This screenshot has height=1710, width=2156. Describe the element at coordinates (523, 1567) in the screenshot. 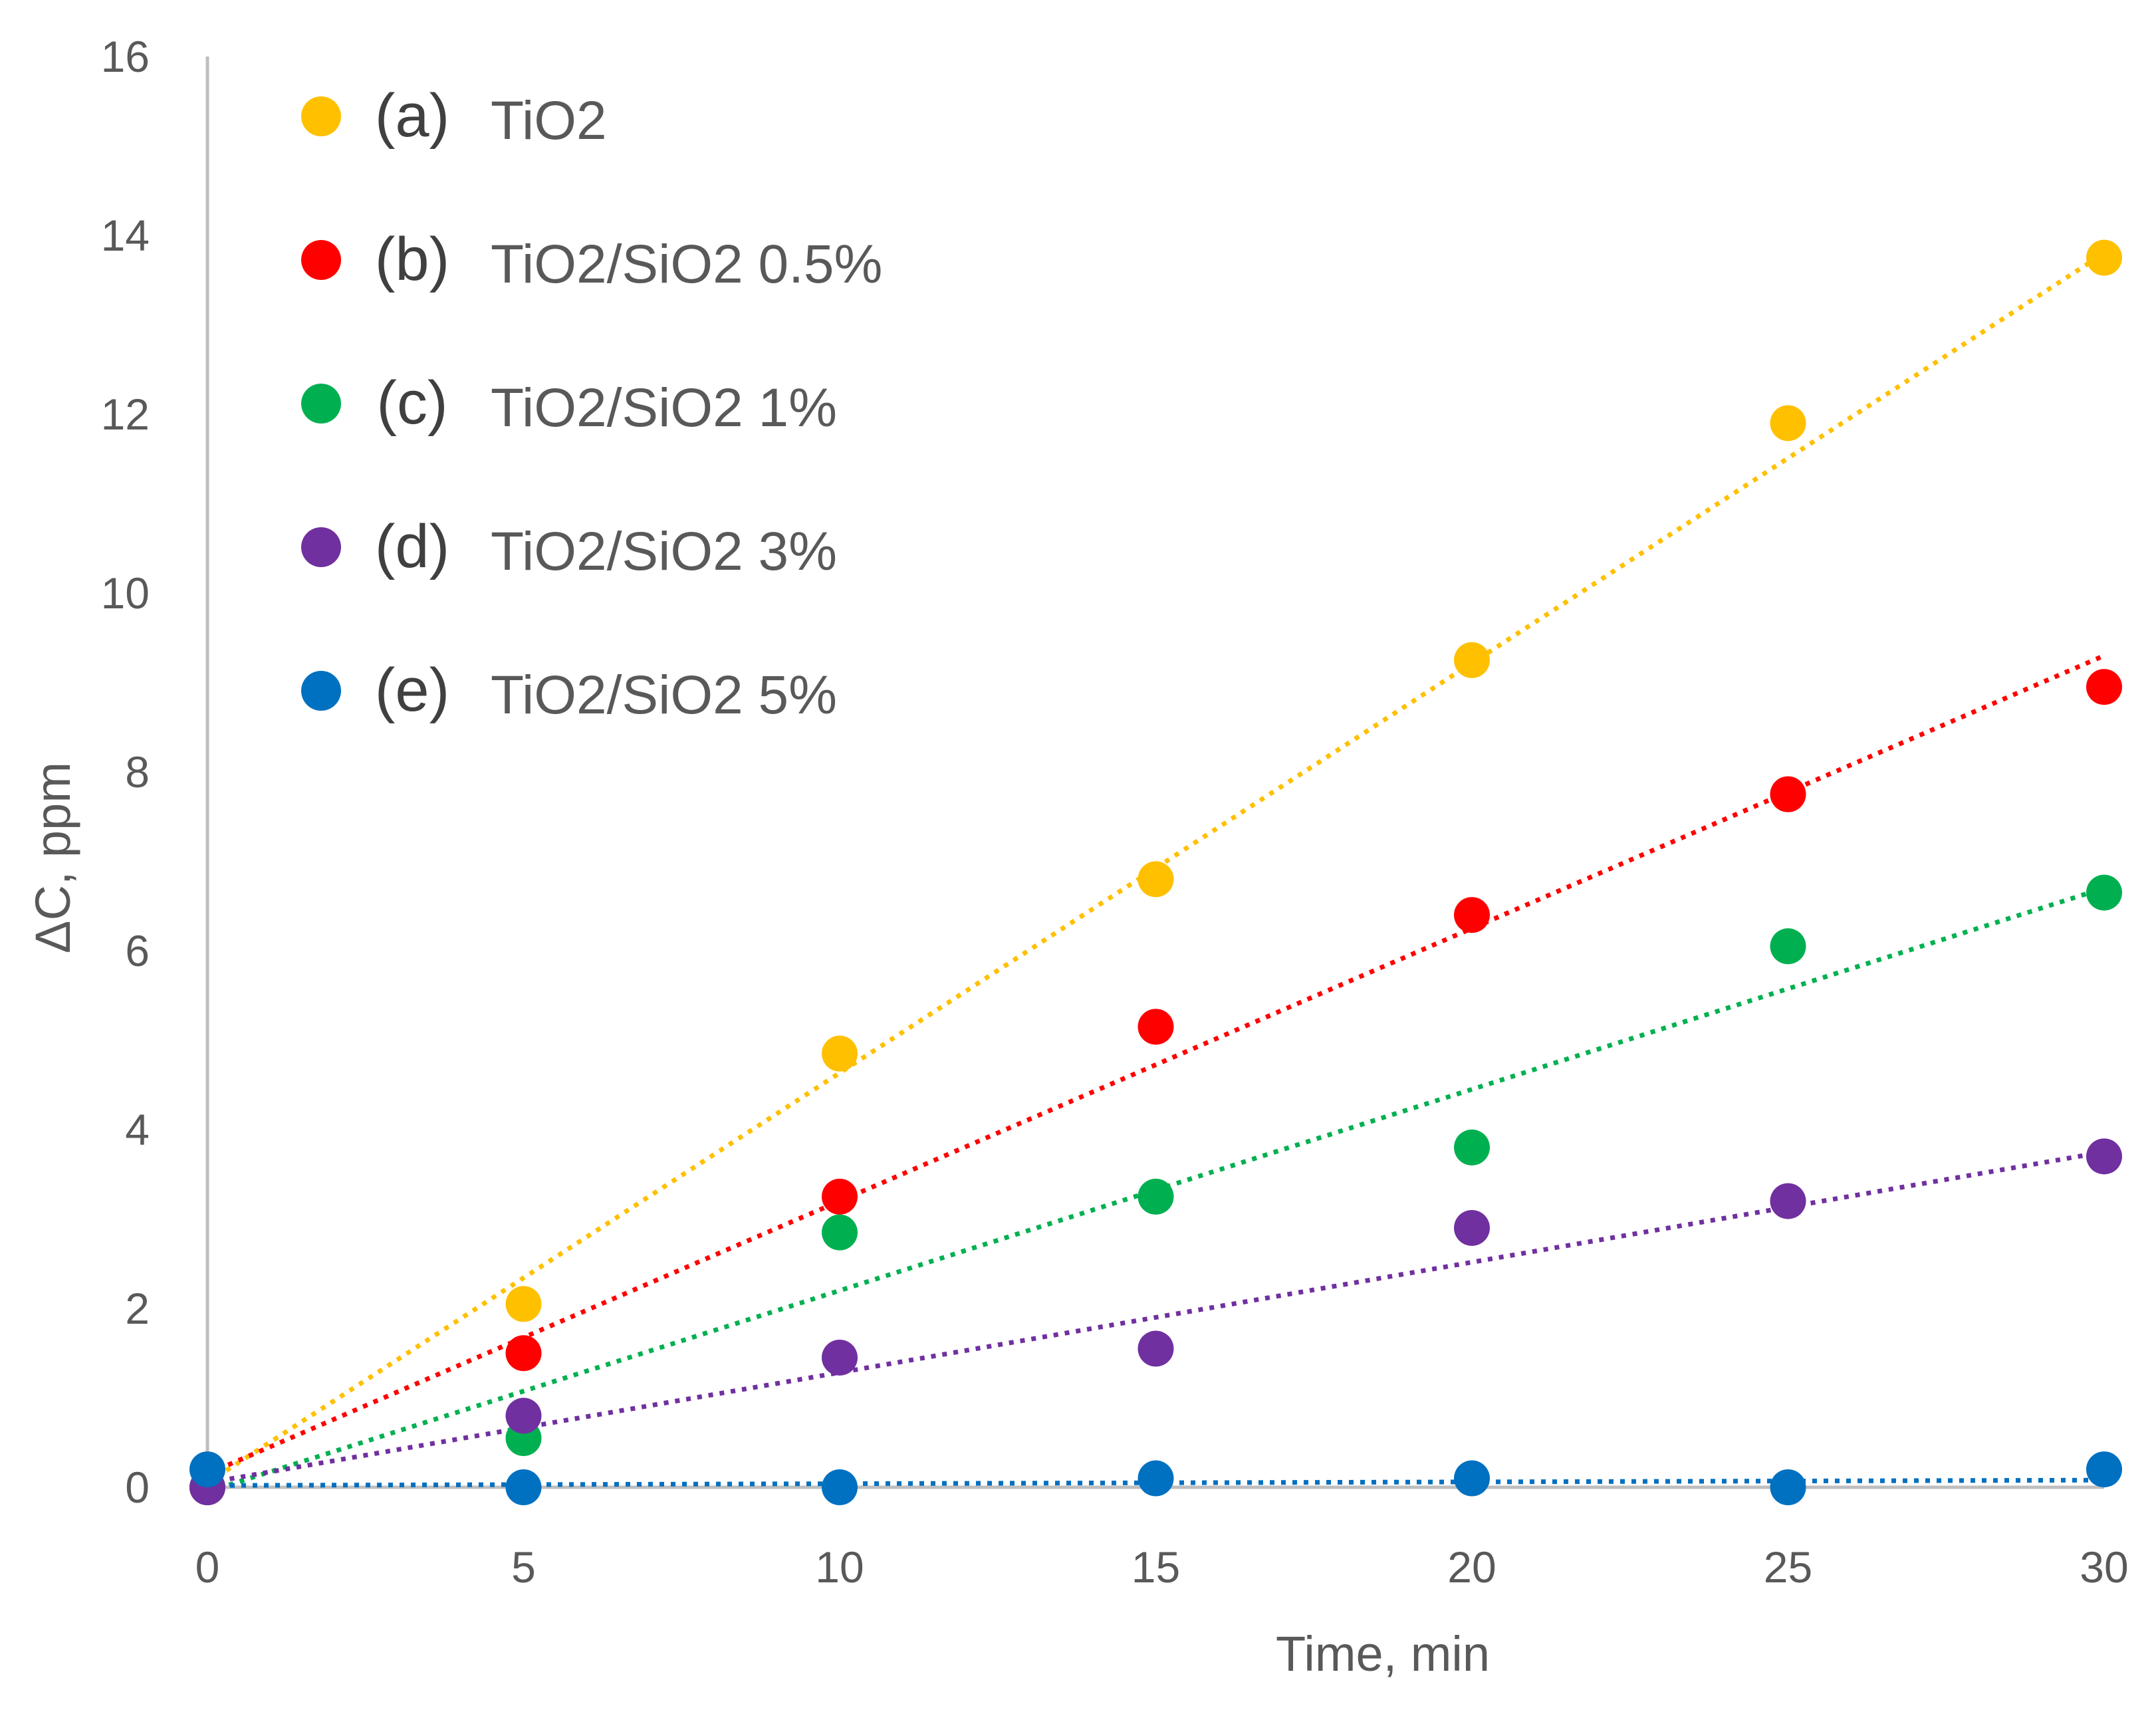

I see `x-tick-label: 5` at that location.